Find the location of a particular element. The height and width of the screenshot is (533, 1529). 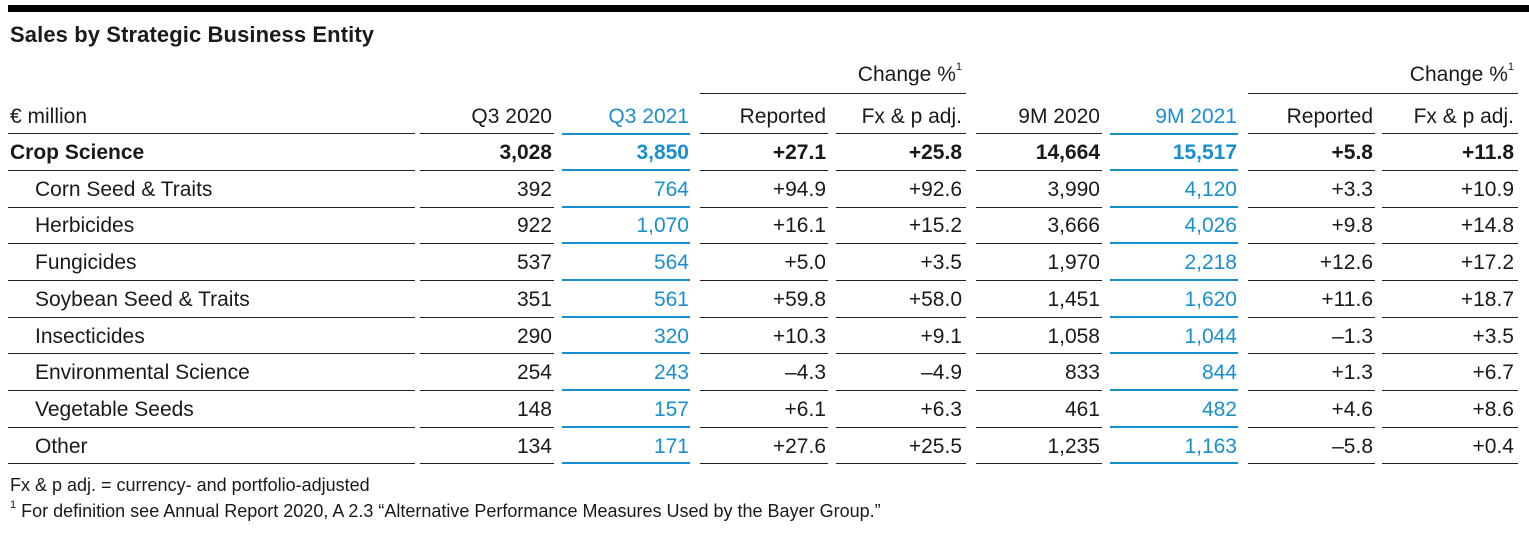

table-cell: +17.2 is located at coordinates (1487, 262).